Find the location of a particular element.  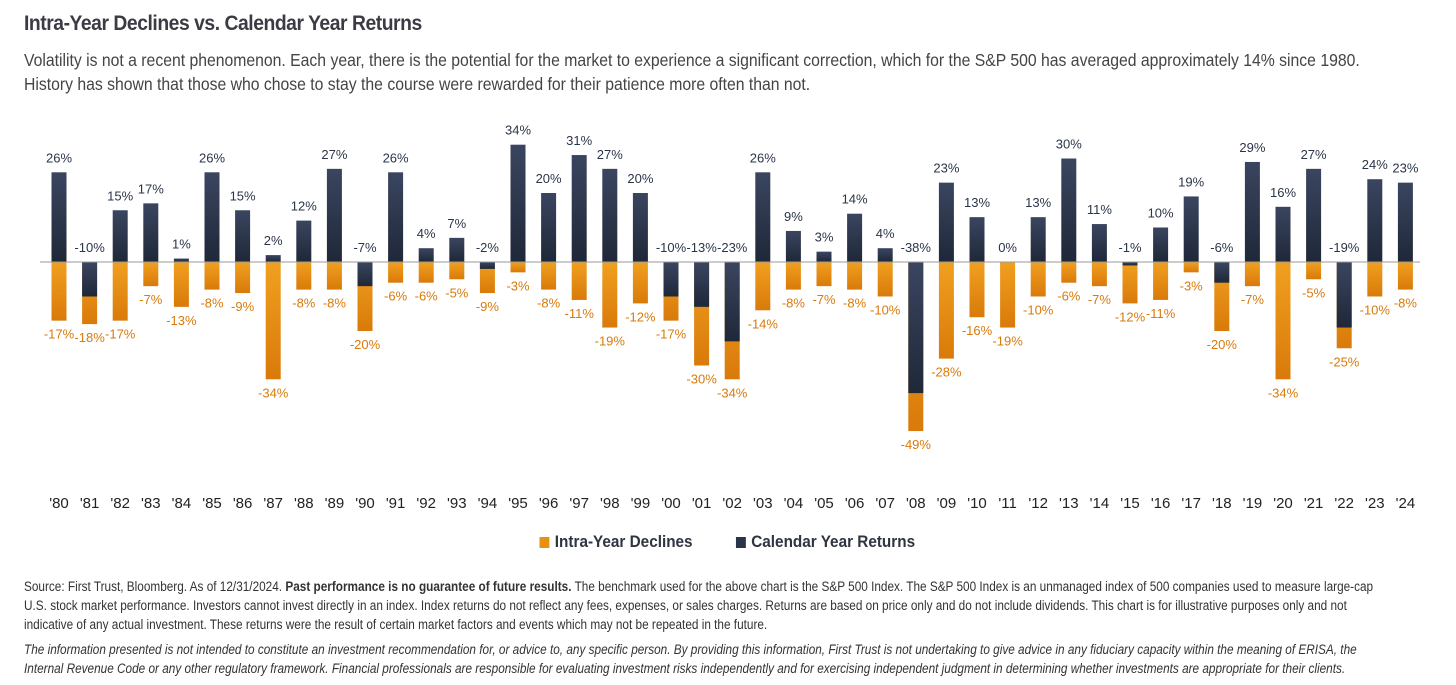

return-label: 29% is located at coordinates (1252, 147).